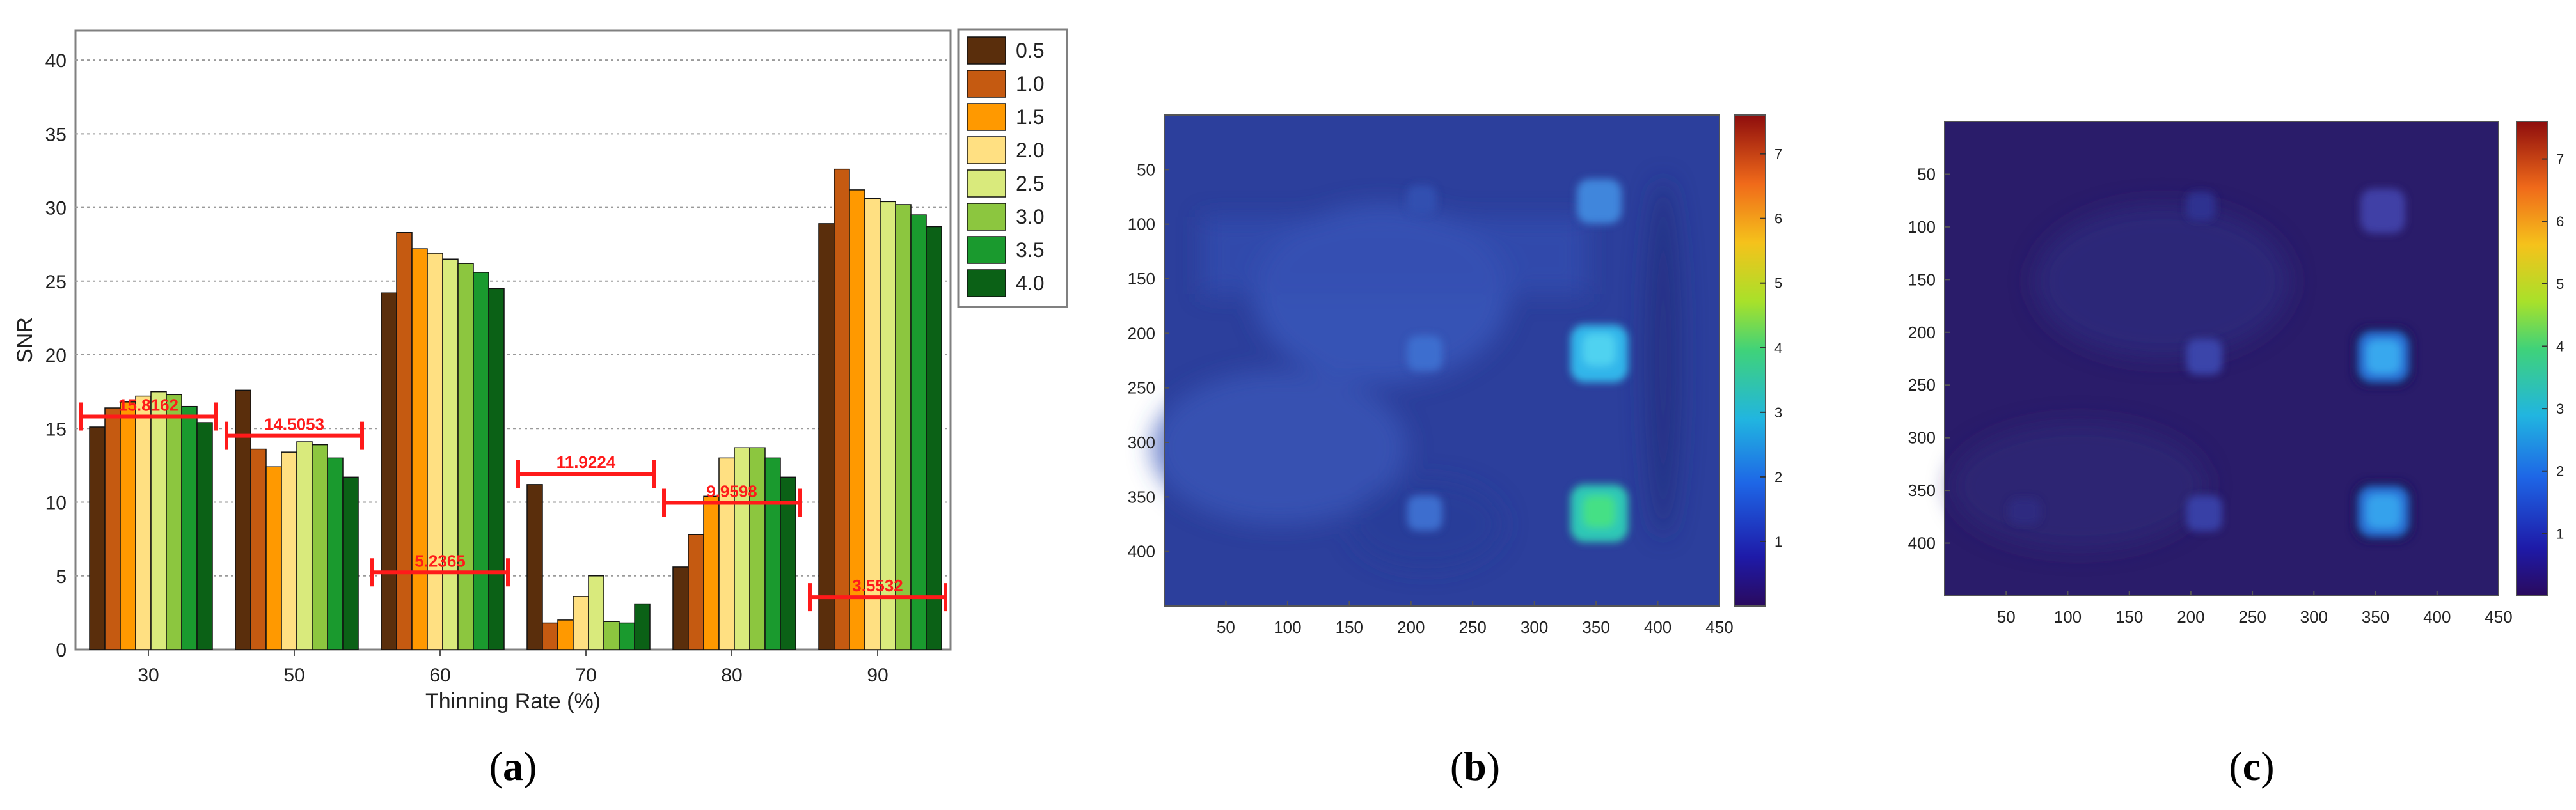 Image resolution: width=2576 pixels, height=810 pixels. I want to click on mean-annotation: 5.2365, so click(440, 569).